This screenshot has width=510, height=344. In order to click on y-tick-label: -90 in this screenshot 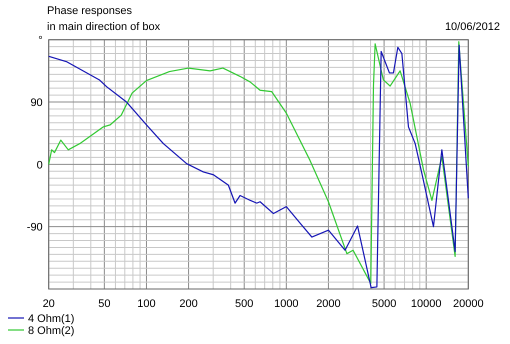, I will do `click(34, 228)`.